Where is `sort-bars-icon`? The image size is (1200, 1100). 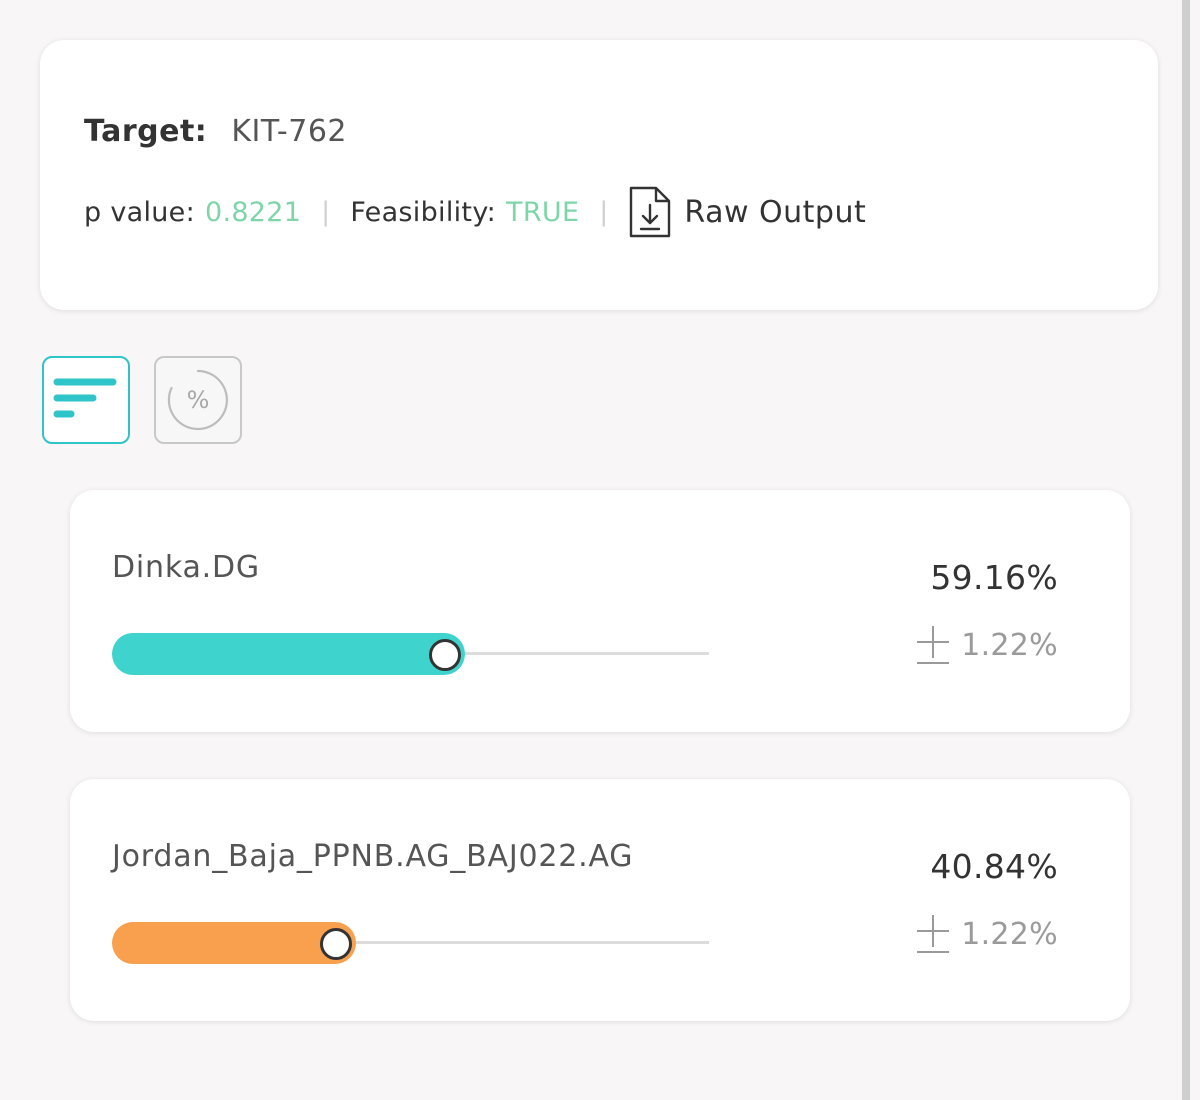
sort-bars-icon is located at coordinates (86, 400).